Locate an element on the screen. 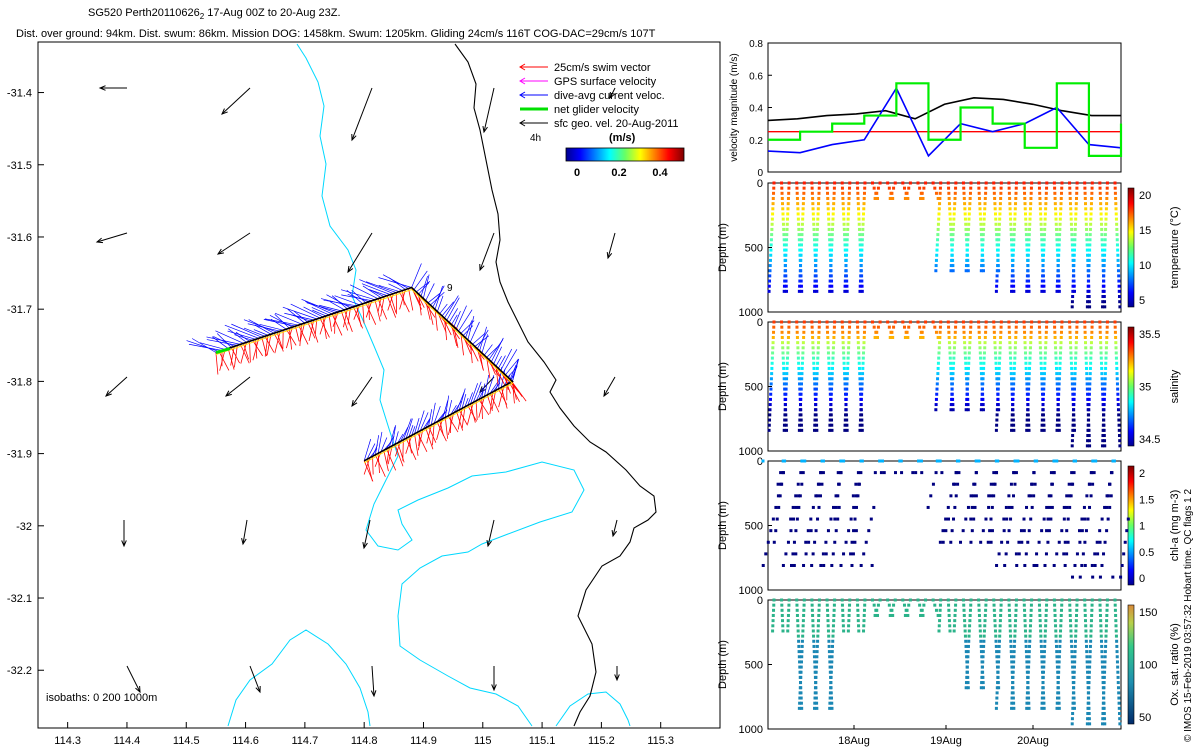  sfc-velocity-arrow-head is located at coordinates (354, 137).